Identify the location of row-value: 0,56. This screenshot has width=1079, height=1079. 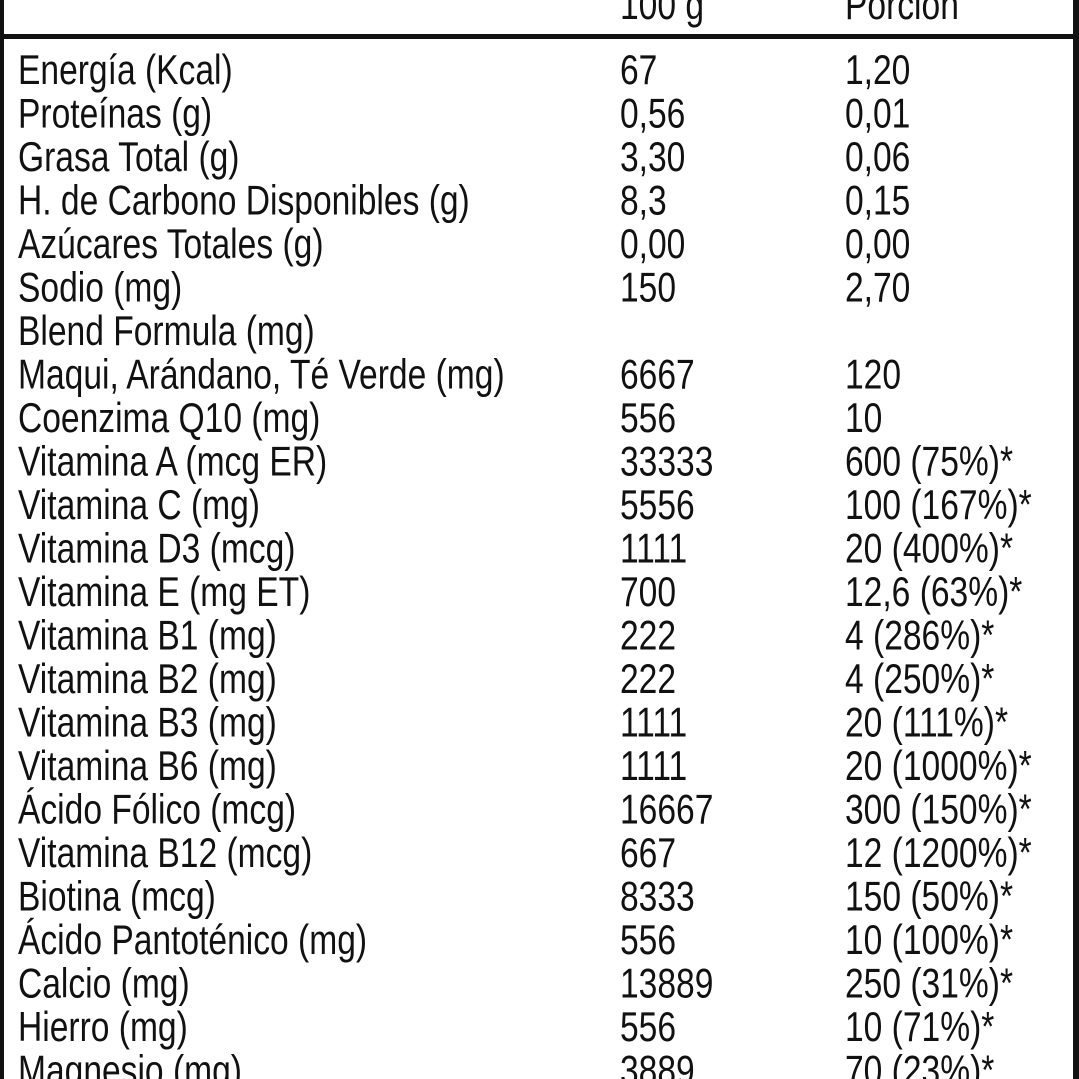
(652, 114).